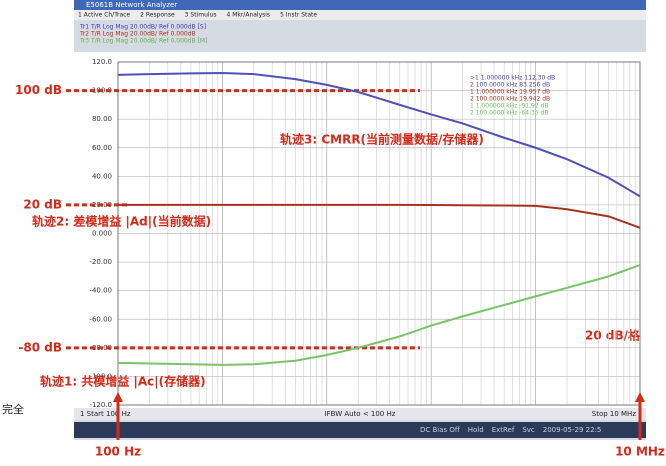  Describe the element at coordinates (509, 106) in the screenshot. I see `marker-readout: 1 1.000000 kHz -91.92 dB` at that location.